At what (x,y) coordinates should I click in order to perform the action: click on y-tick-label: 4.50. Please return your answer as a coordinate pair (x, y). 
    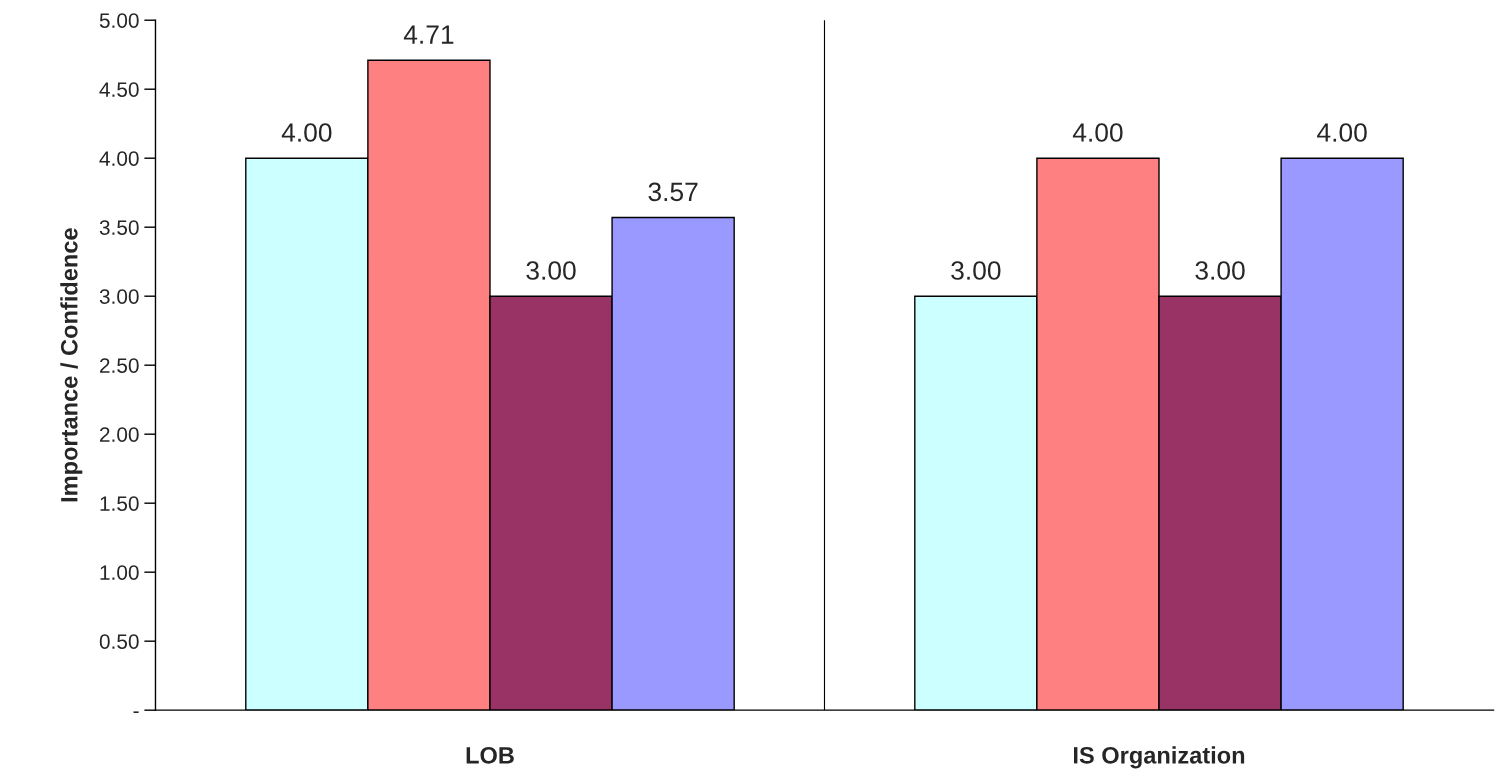
    Looking at the image, I should click on (119, 89).